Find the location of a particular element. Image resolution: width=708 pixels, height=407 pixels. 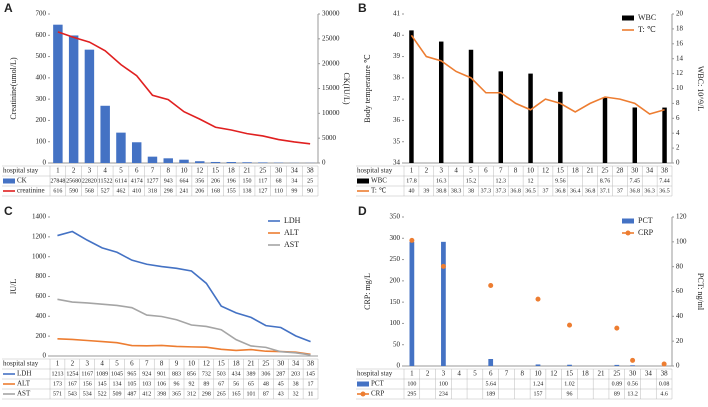

x-tick-label: 5 is located at coordinates (475, 374).